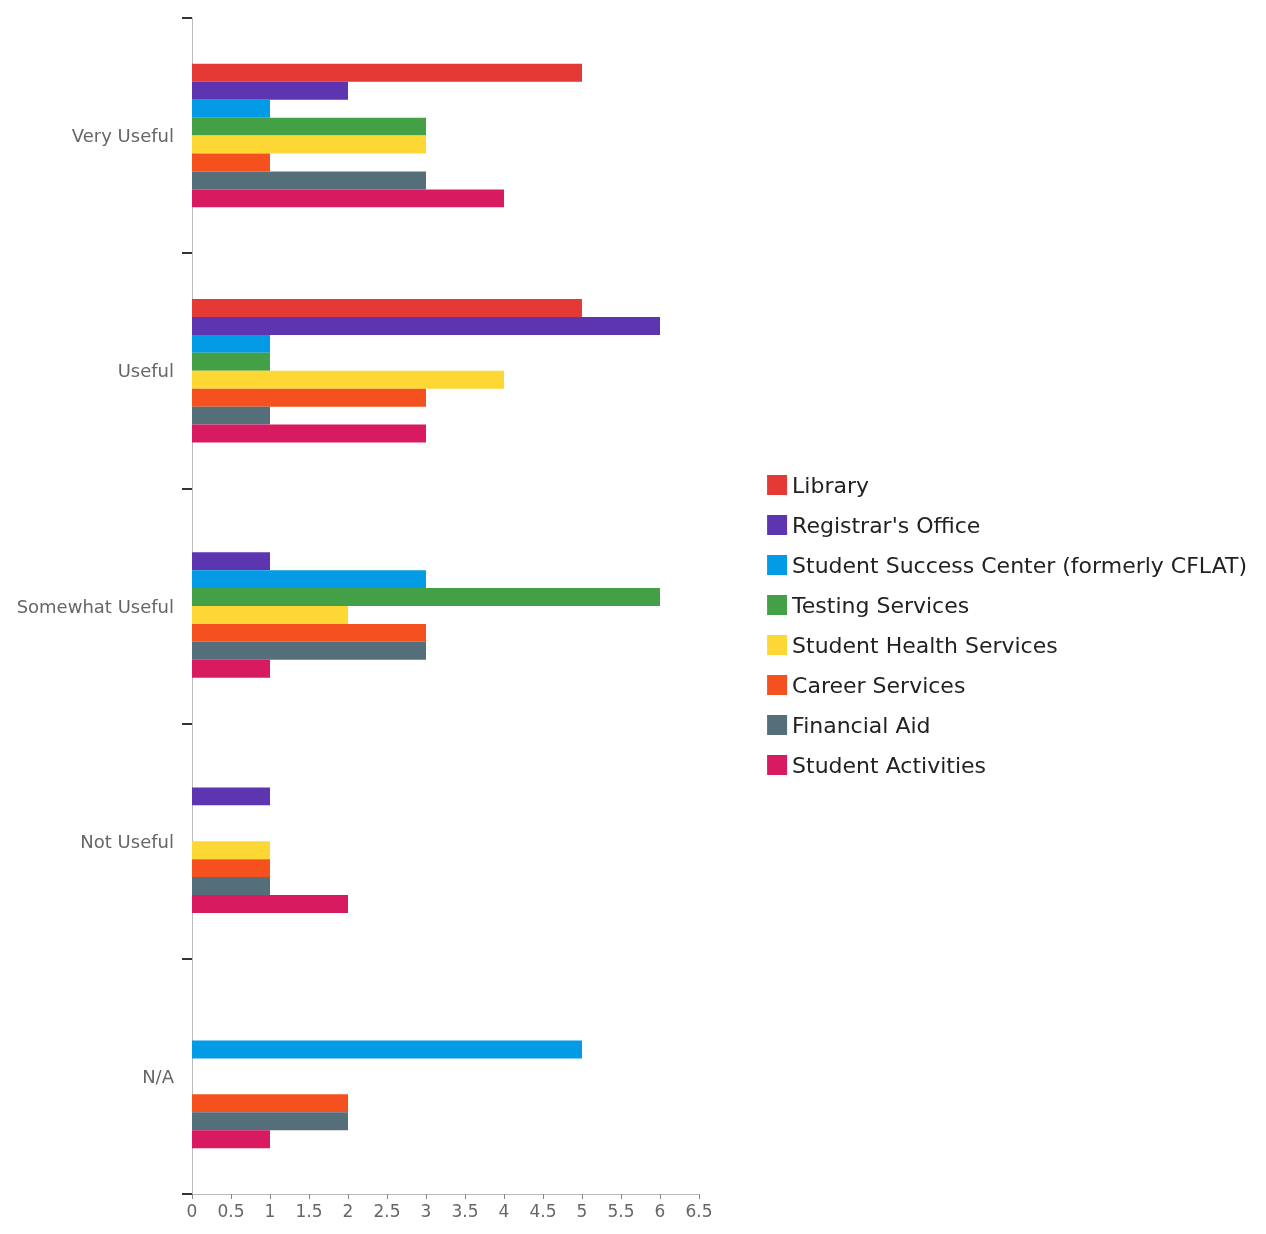 The height and width of the screenshot is (1234, 1266). Describe the element at coordinates (504, 1210) in the screenshot. I see `x-tick-label: 4` at that location.